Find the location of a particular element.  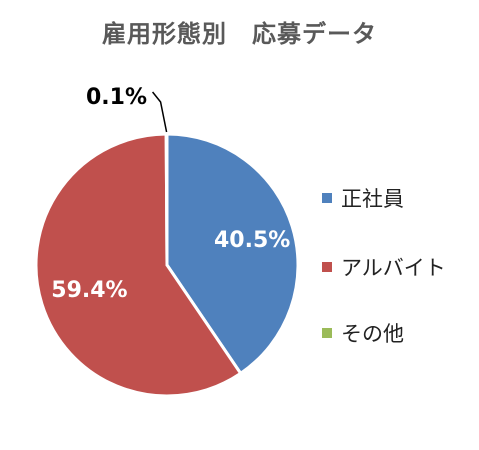

legend-label-arubaito: アルバイト is located at coordinates (393, 268).